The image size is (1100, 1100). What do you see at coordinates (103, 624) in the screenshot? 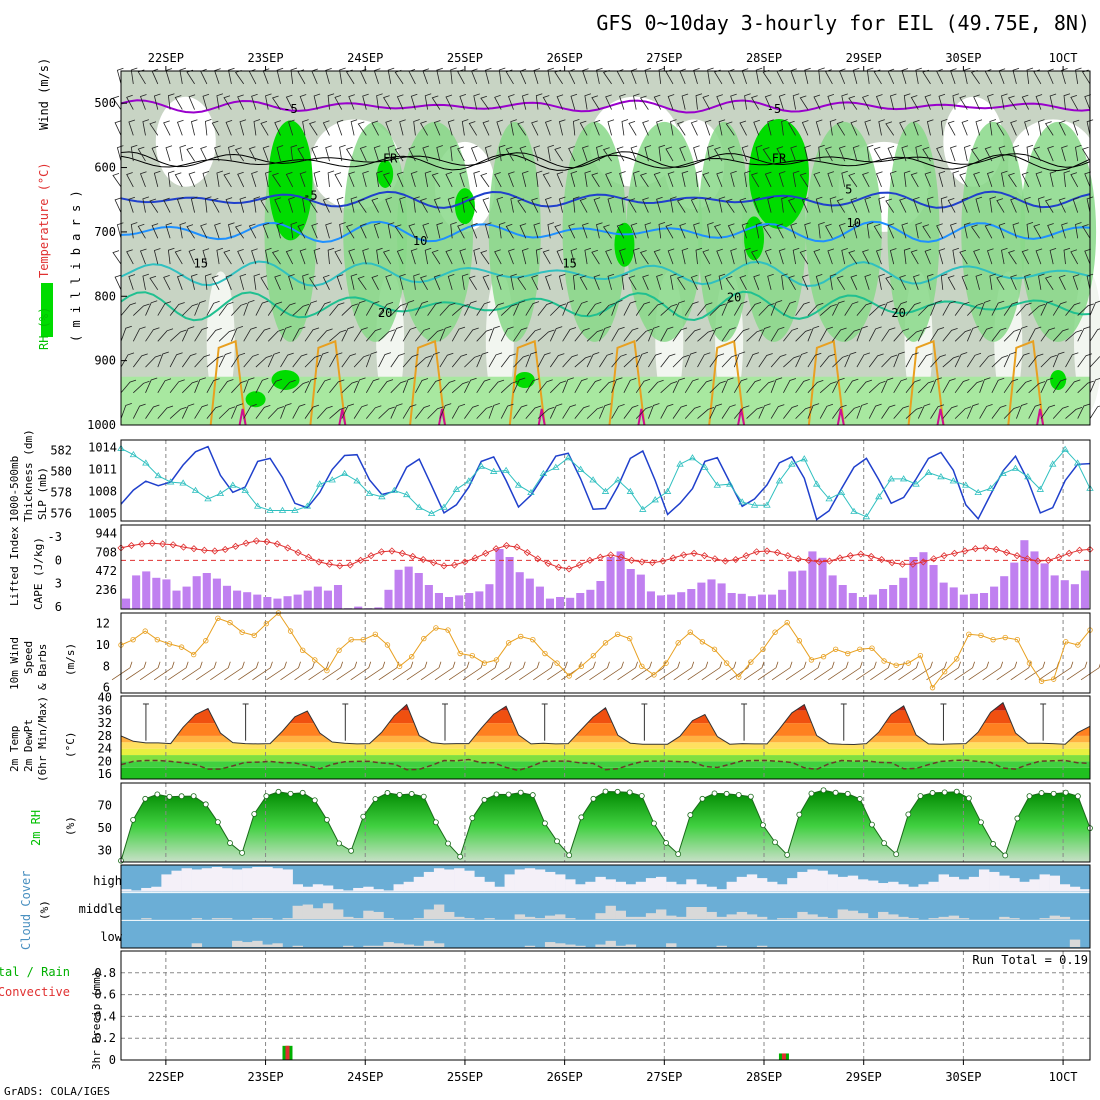
I see `wind-tick-label: 12` at bounding box center [103, 624].